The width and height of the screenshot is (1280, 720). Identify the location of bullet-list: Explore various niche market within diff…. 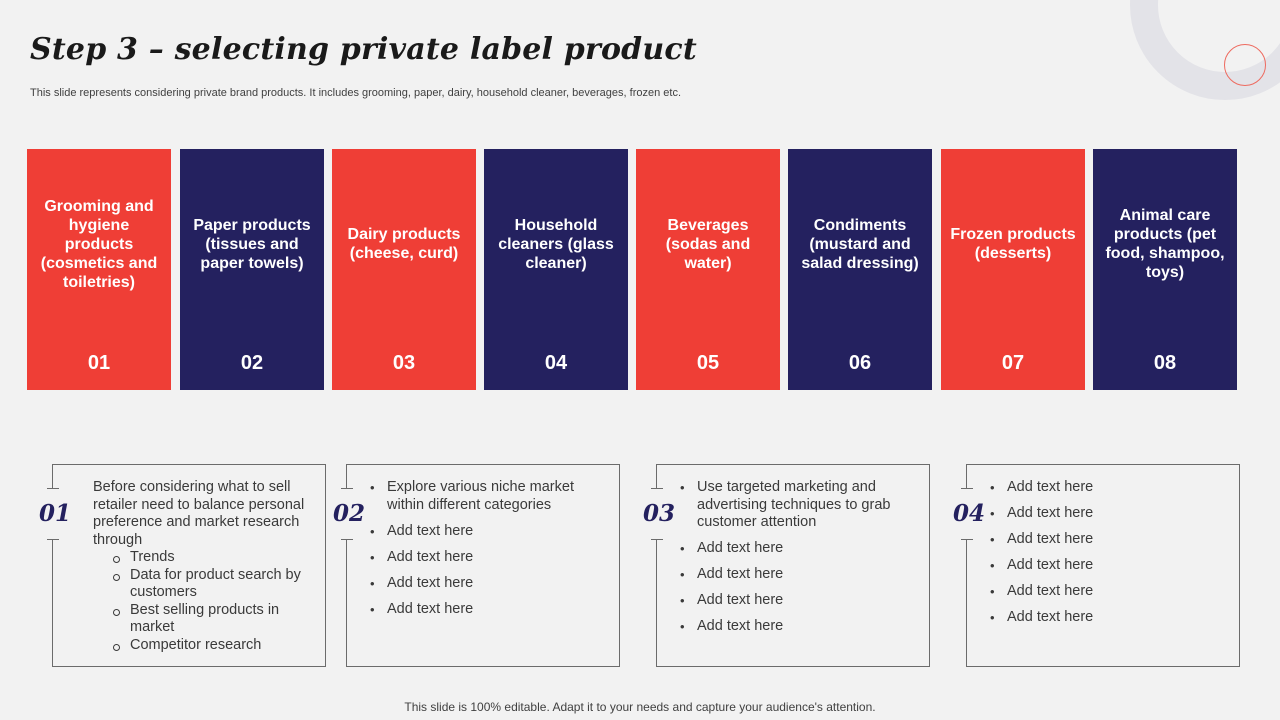
(490, 548).